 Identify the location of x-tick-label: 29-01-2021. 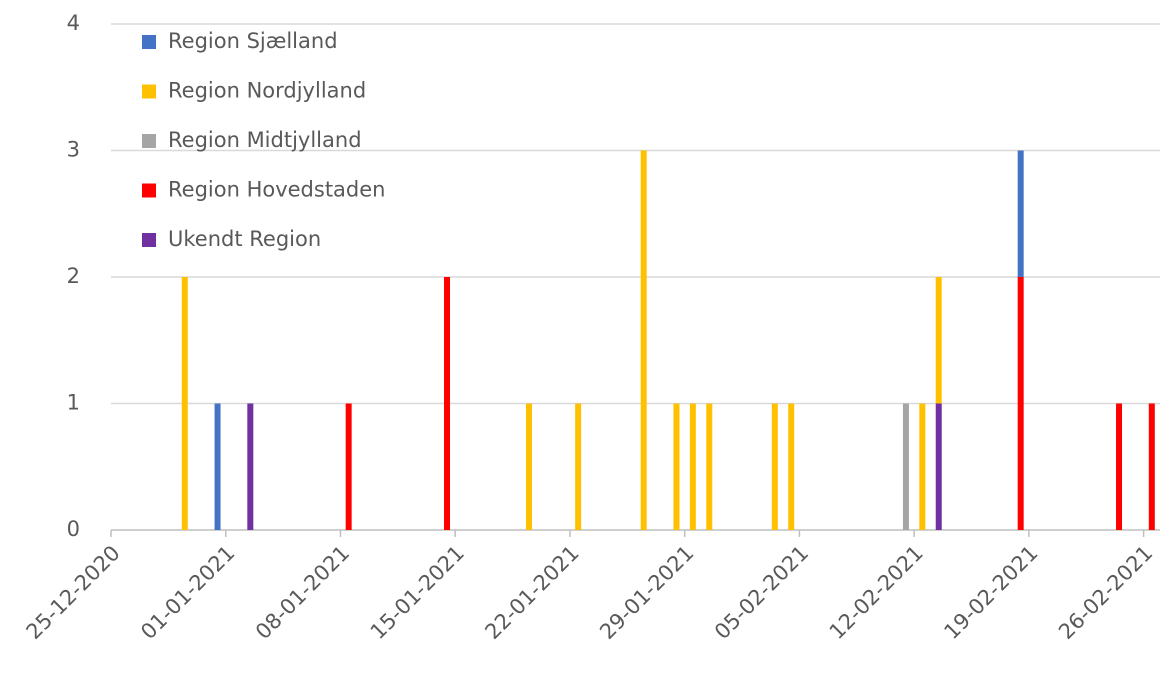
(646, 592).